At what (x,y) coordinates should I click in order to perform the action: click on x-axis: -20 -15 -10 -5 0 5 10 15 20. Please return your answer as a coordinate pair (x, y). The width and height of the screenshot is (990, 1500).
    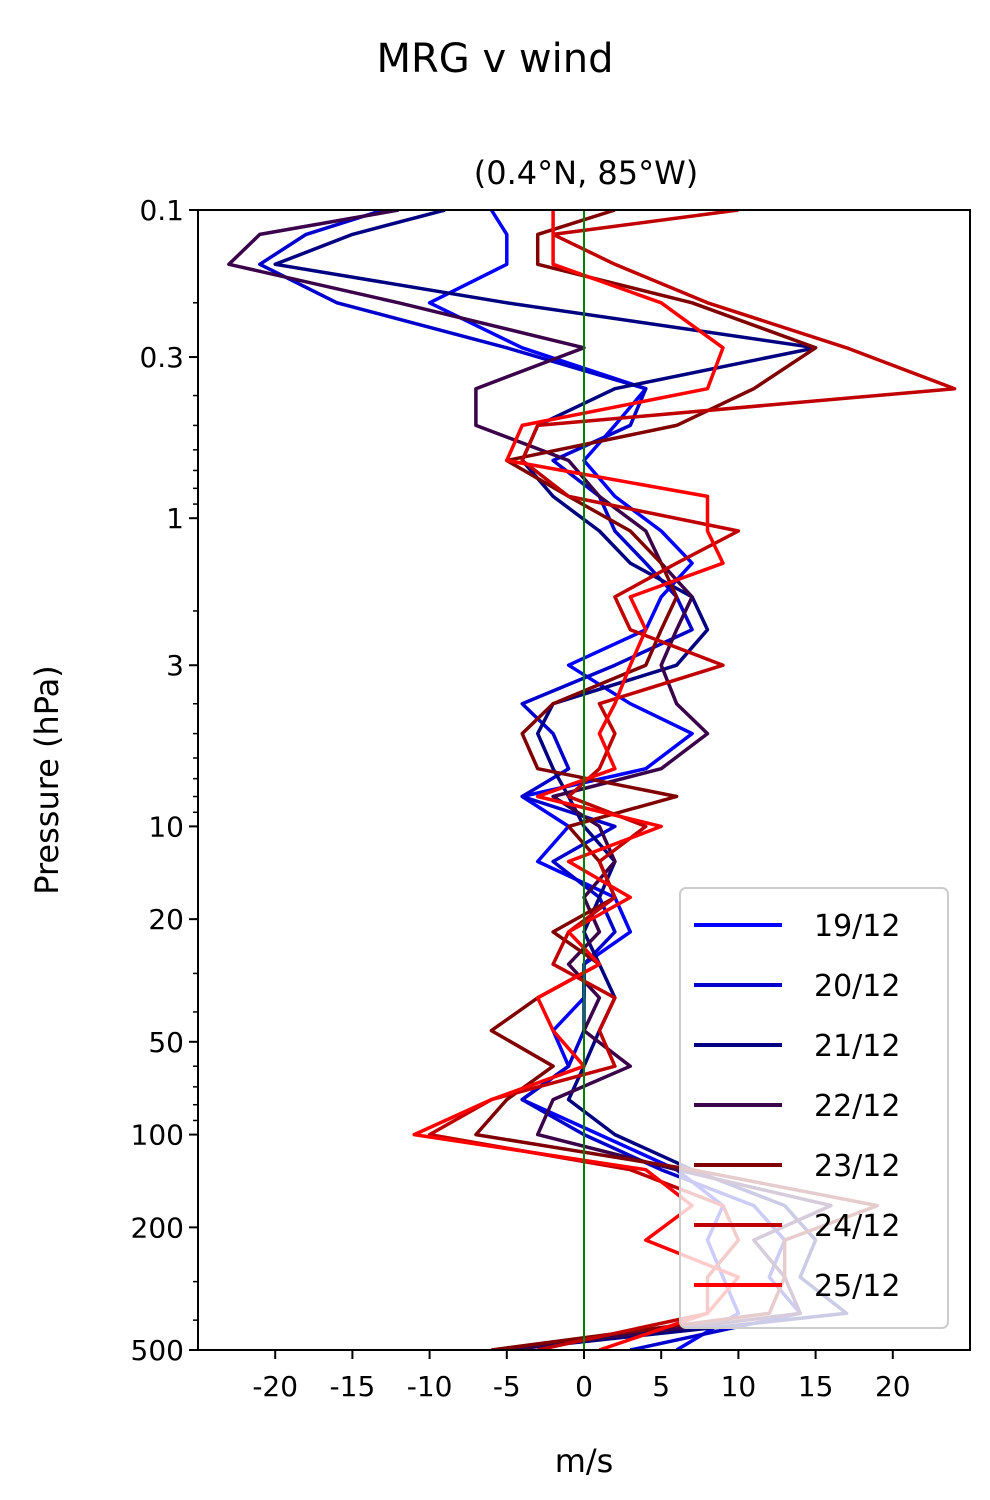
    Looking at the image, I should click on (581, 1376).